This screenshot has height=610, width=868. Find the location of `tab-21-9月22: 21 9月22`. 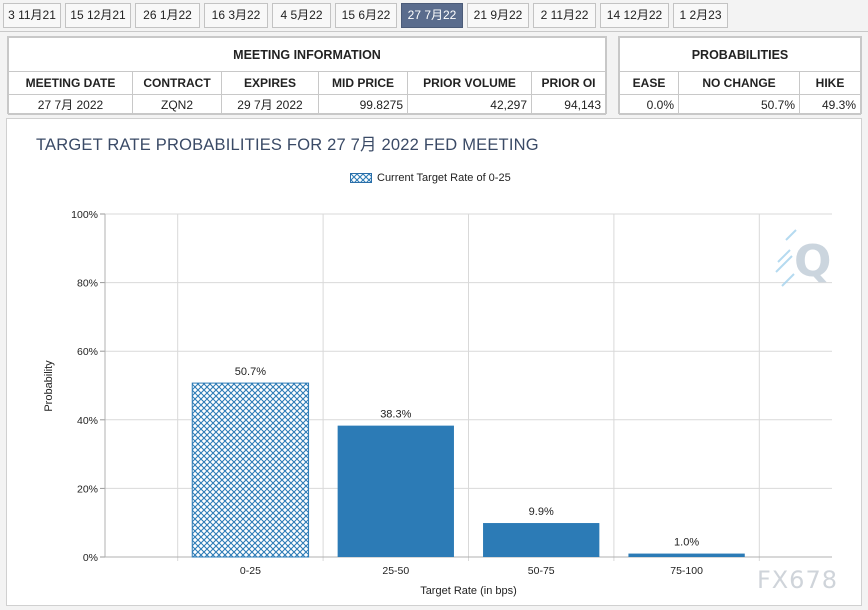

tab-21-9月22: 21 9月22 is located at coordinates (498, 15).